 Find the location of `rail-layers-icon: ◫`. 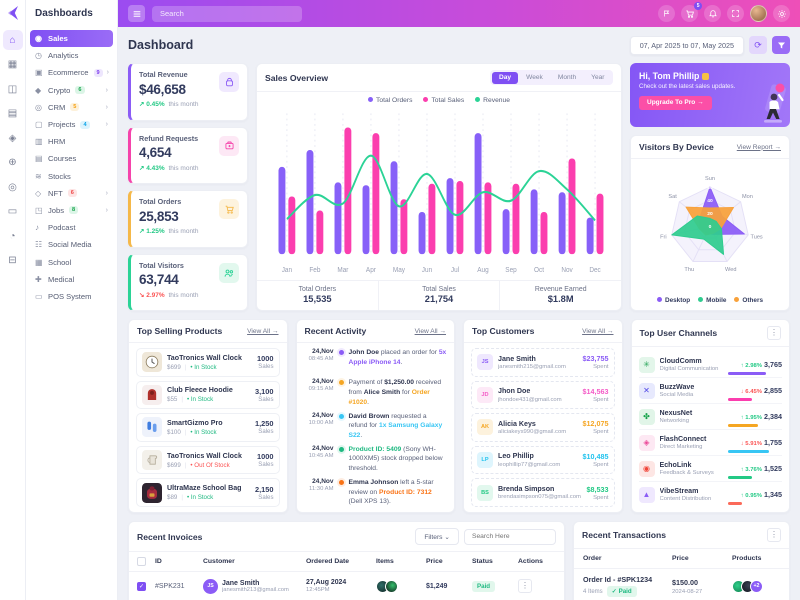

rail-layers-icon: ◫ is located at coordinates (12, 89).